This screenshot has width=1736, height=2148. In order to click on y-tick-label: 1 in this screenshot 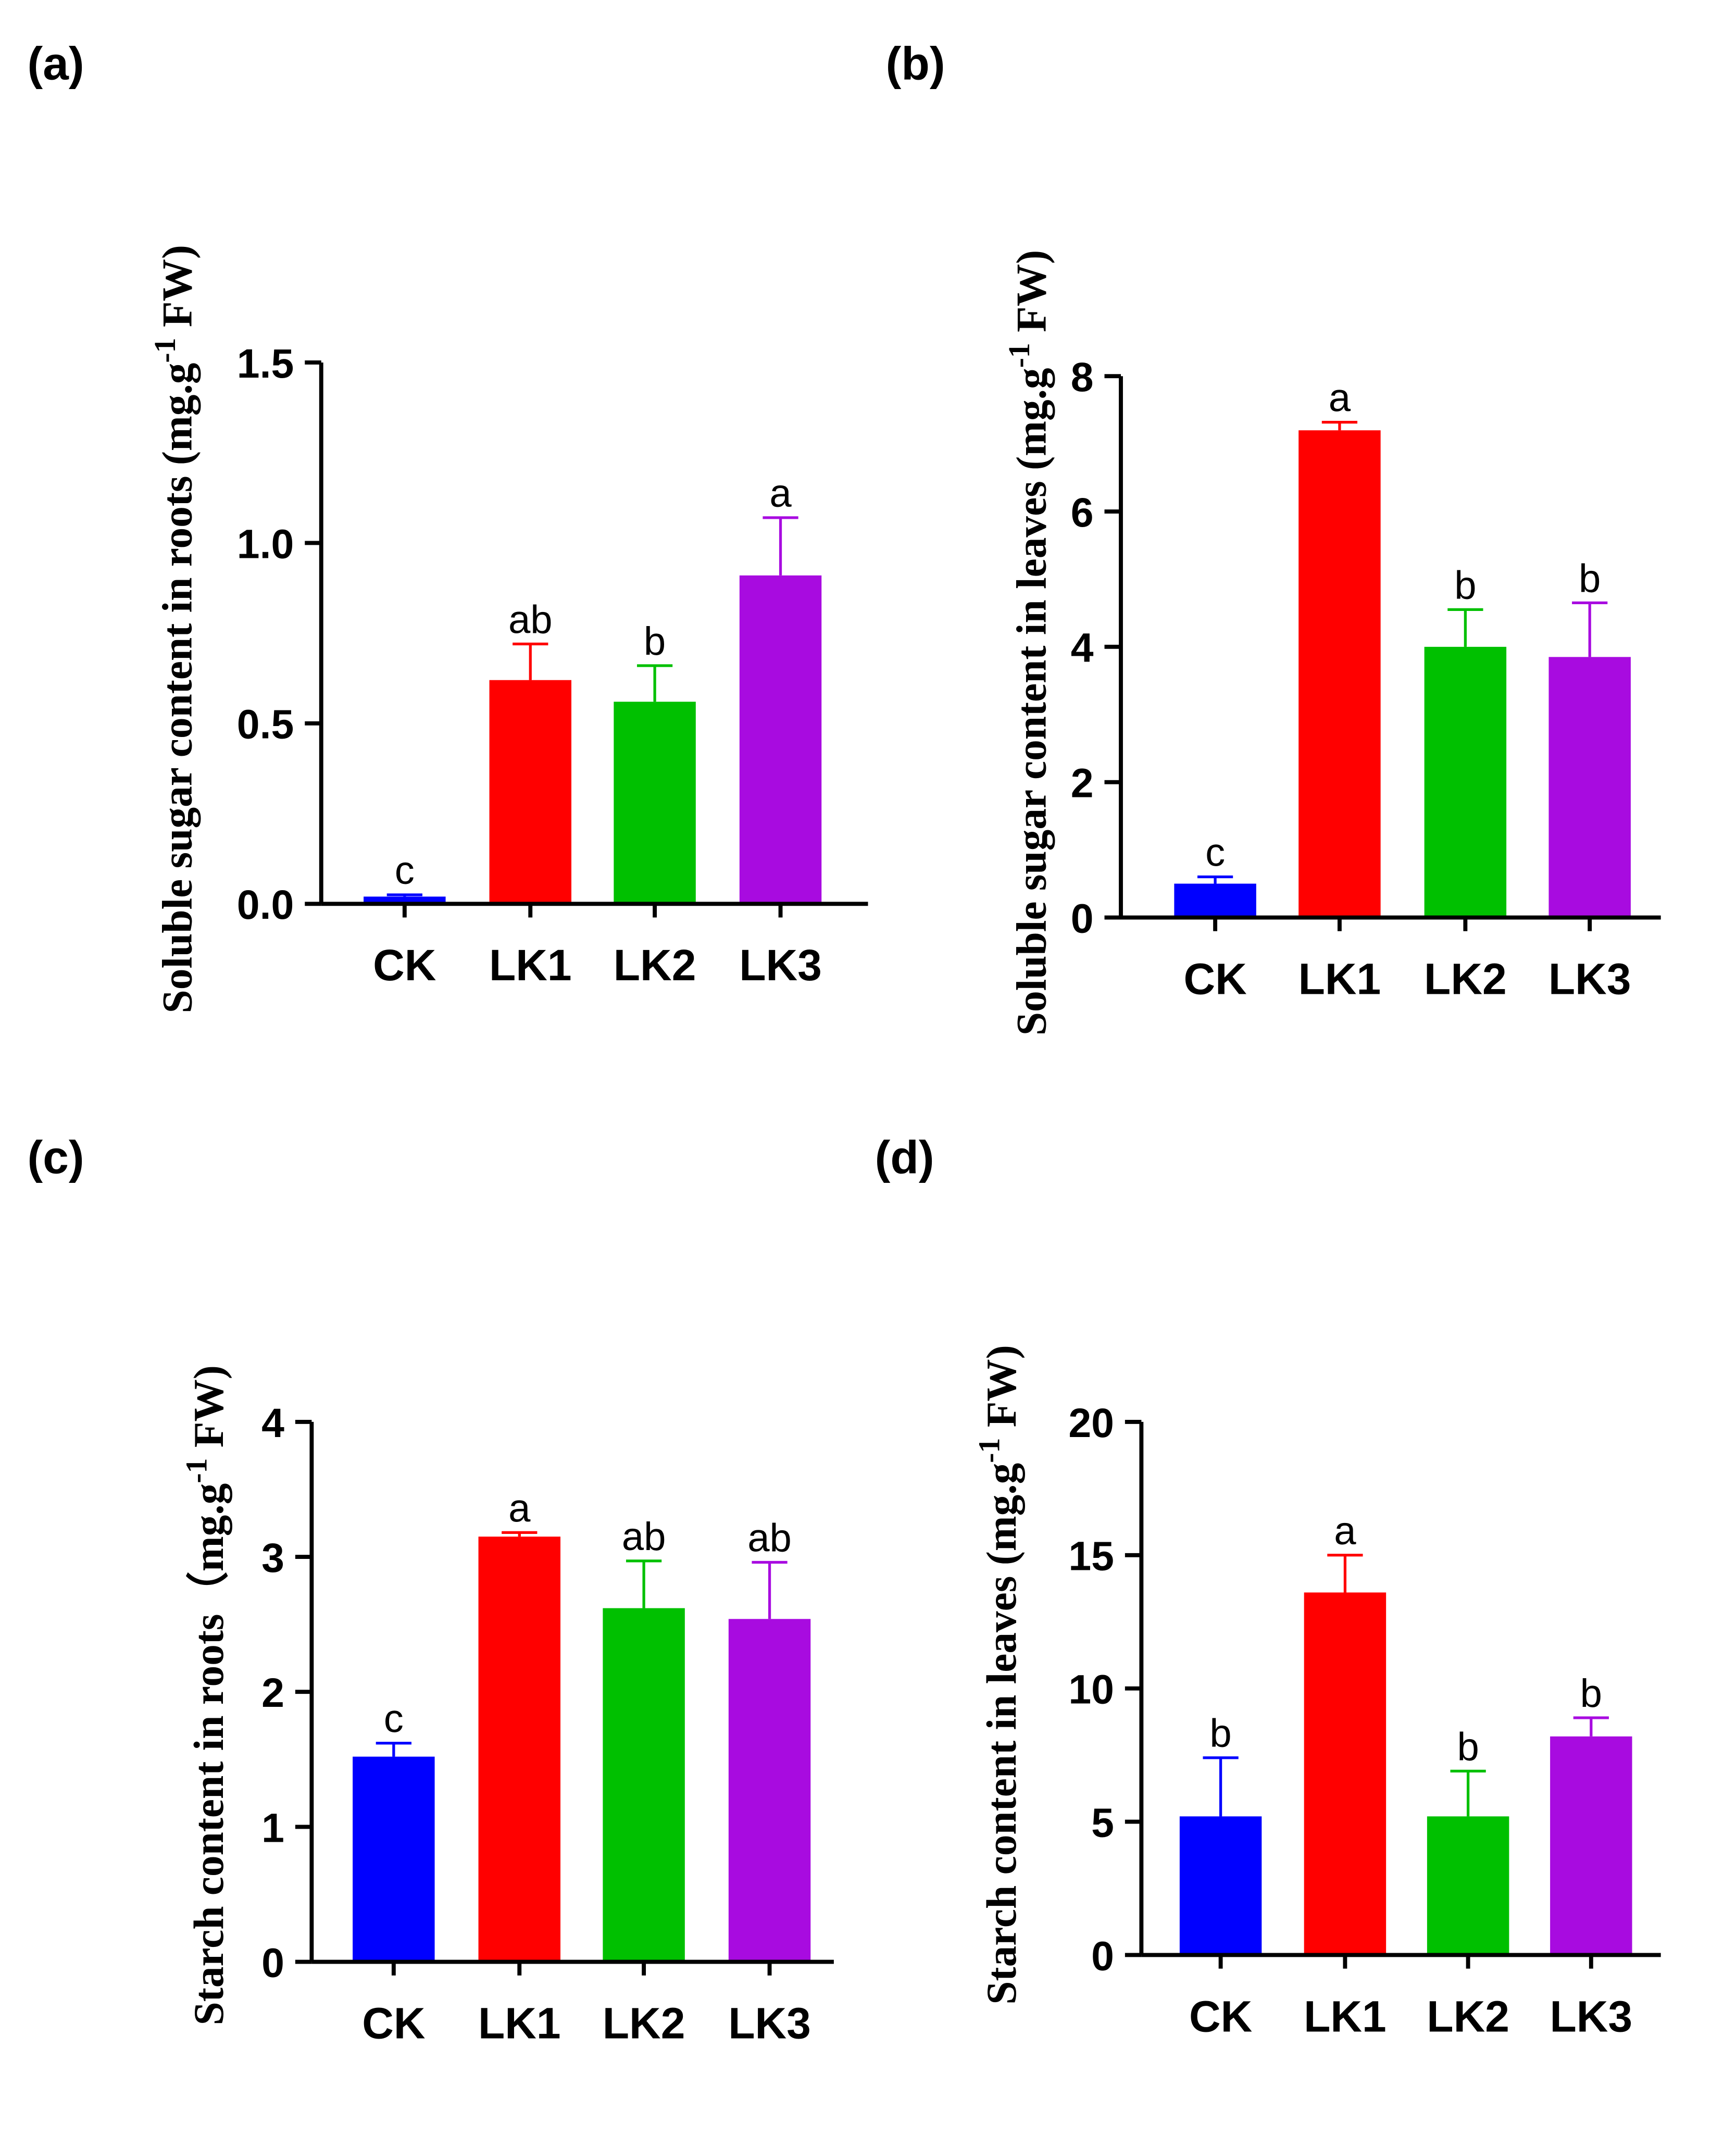, I will do `click(272, 1828)`.